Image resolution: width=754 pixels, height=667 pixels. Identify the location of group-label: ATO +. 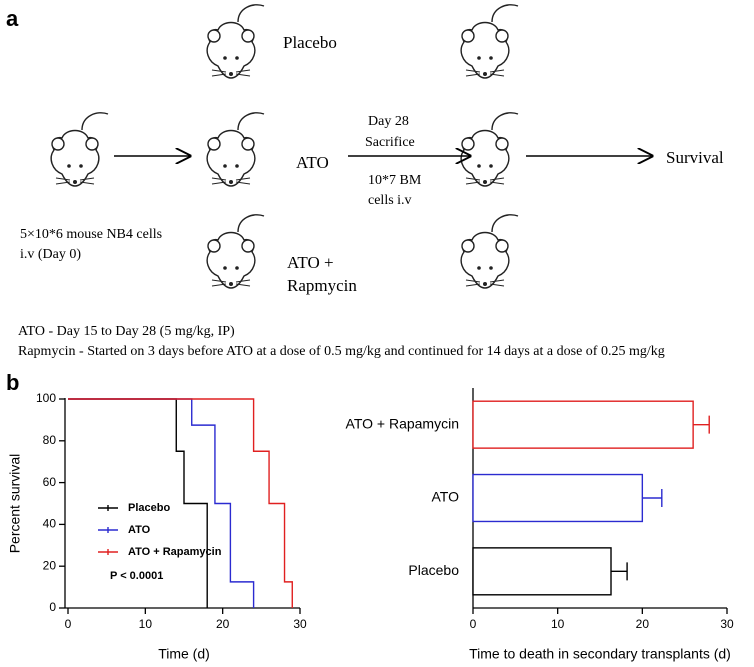
(310, 262).